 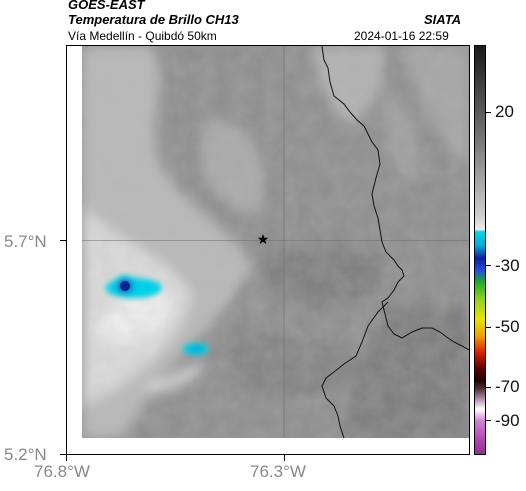 What do you see at coordinates (443, 19) in the screenshot?
I see `organization-label: SIATA` at bounding box center [443, 19].